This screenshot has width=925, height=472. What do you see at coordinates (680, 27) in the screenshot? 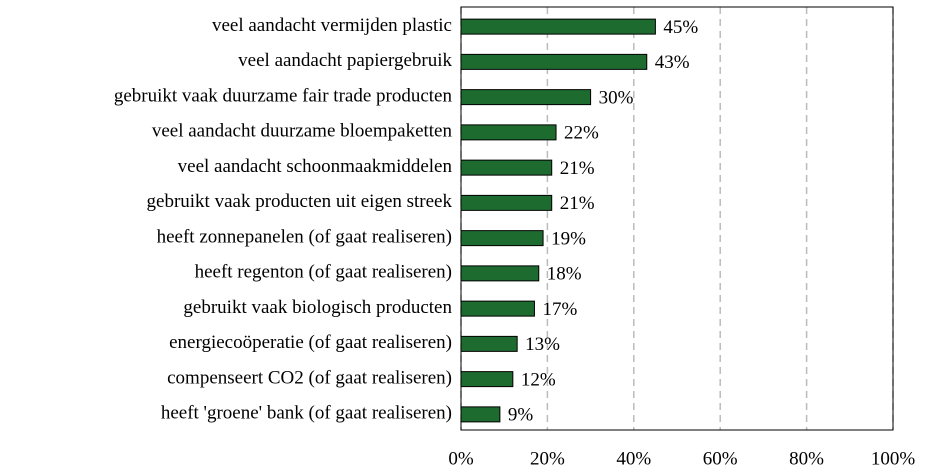
I see `value-label: 45%` at bounding box center [680, 27].